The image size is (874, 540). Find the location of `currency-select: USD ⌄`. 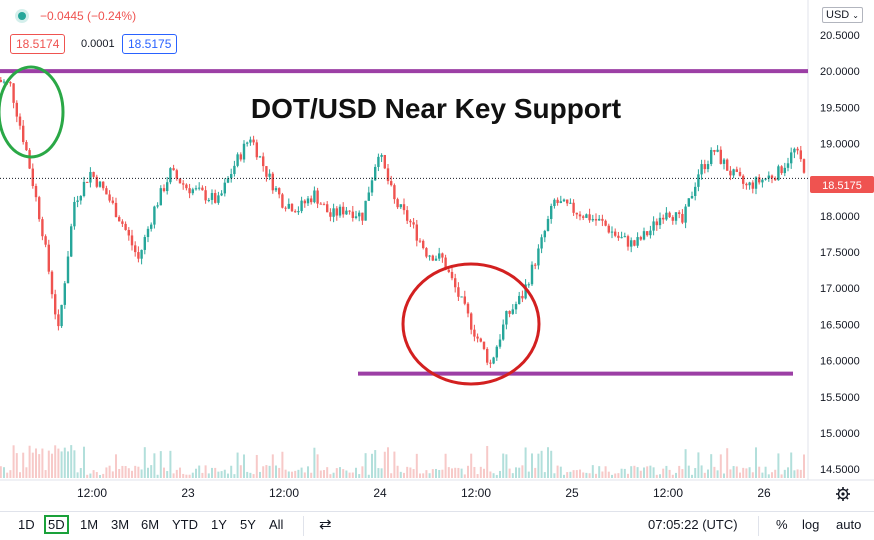

currency-select: USD ⌄ is located at coordinates (842, 15).